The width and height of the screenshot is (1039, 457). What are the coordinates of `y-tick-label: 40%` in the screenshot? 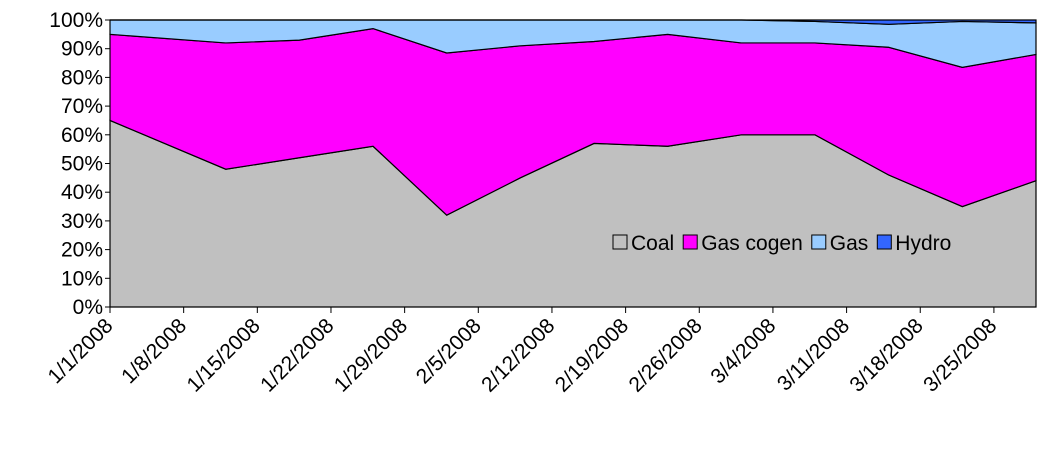 It's located at (82, 192).